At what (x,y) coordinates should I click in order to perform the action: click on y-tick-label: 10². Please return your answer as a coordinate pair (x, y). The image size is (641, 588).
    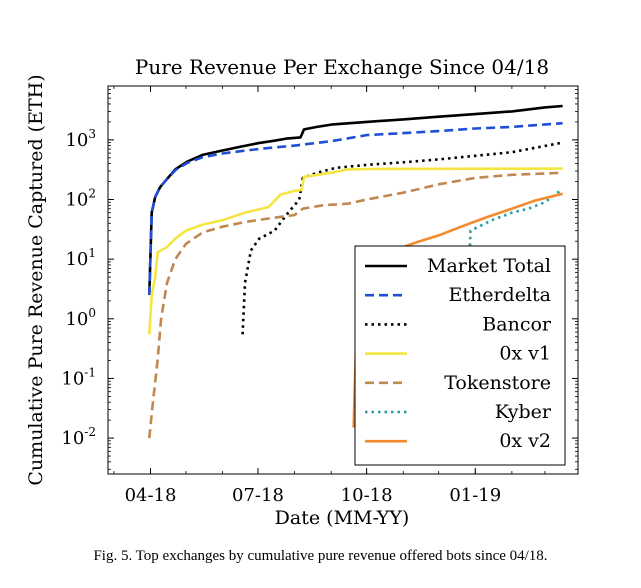
    Looking at the image, I should click on (80, 199).